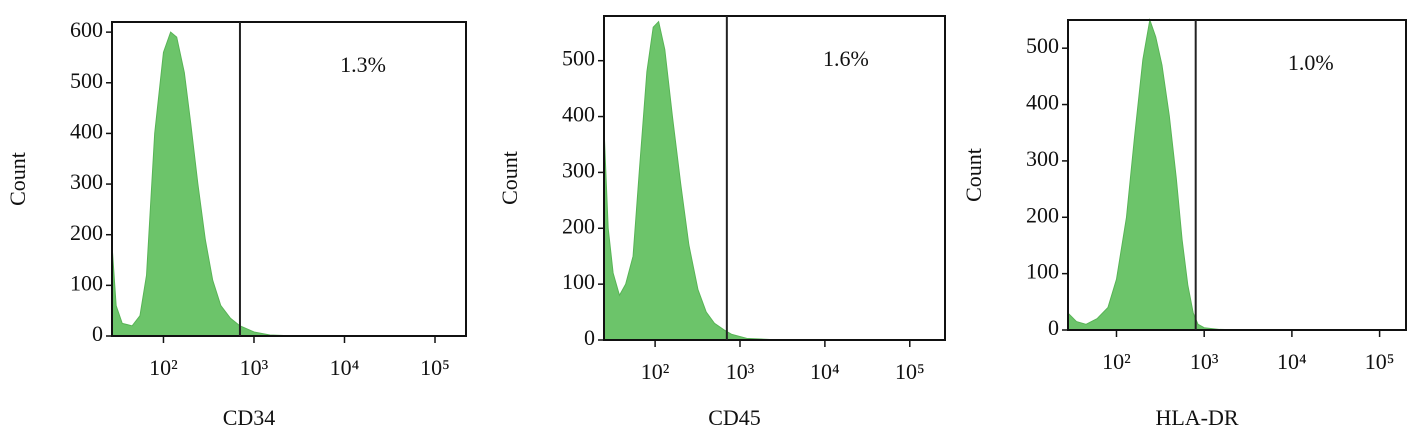 This screenshot has height=438, width=1417. What do you see at coordinates (734, 417) in the screenshot?
I see `x-axis-label: CD45` at bounding box center [734, 417].